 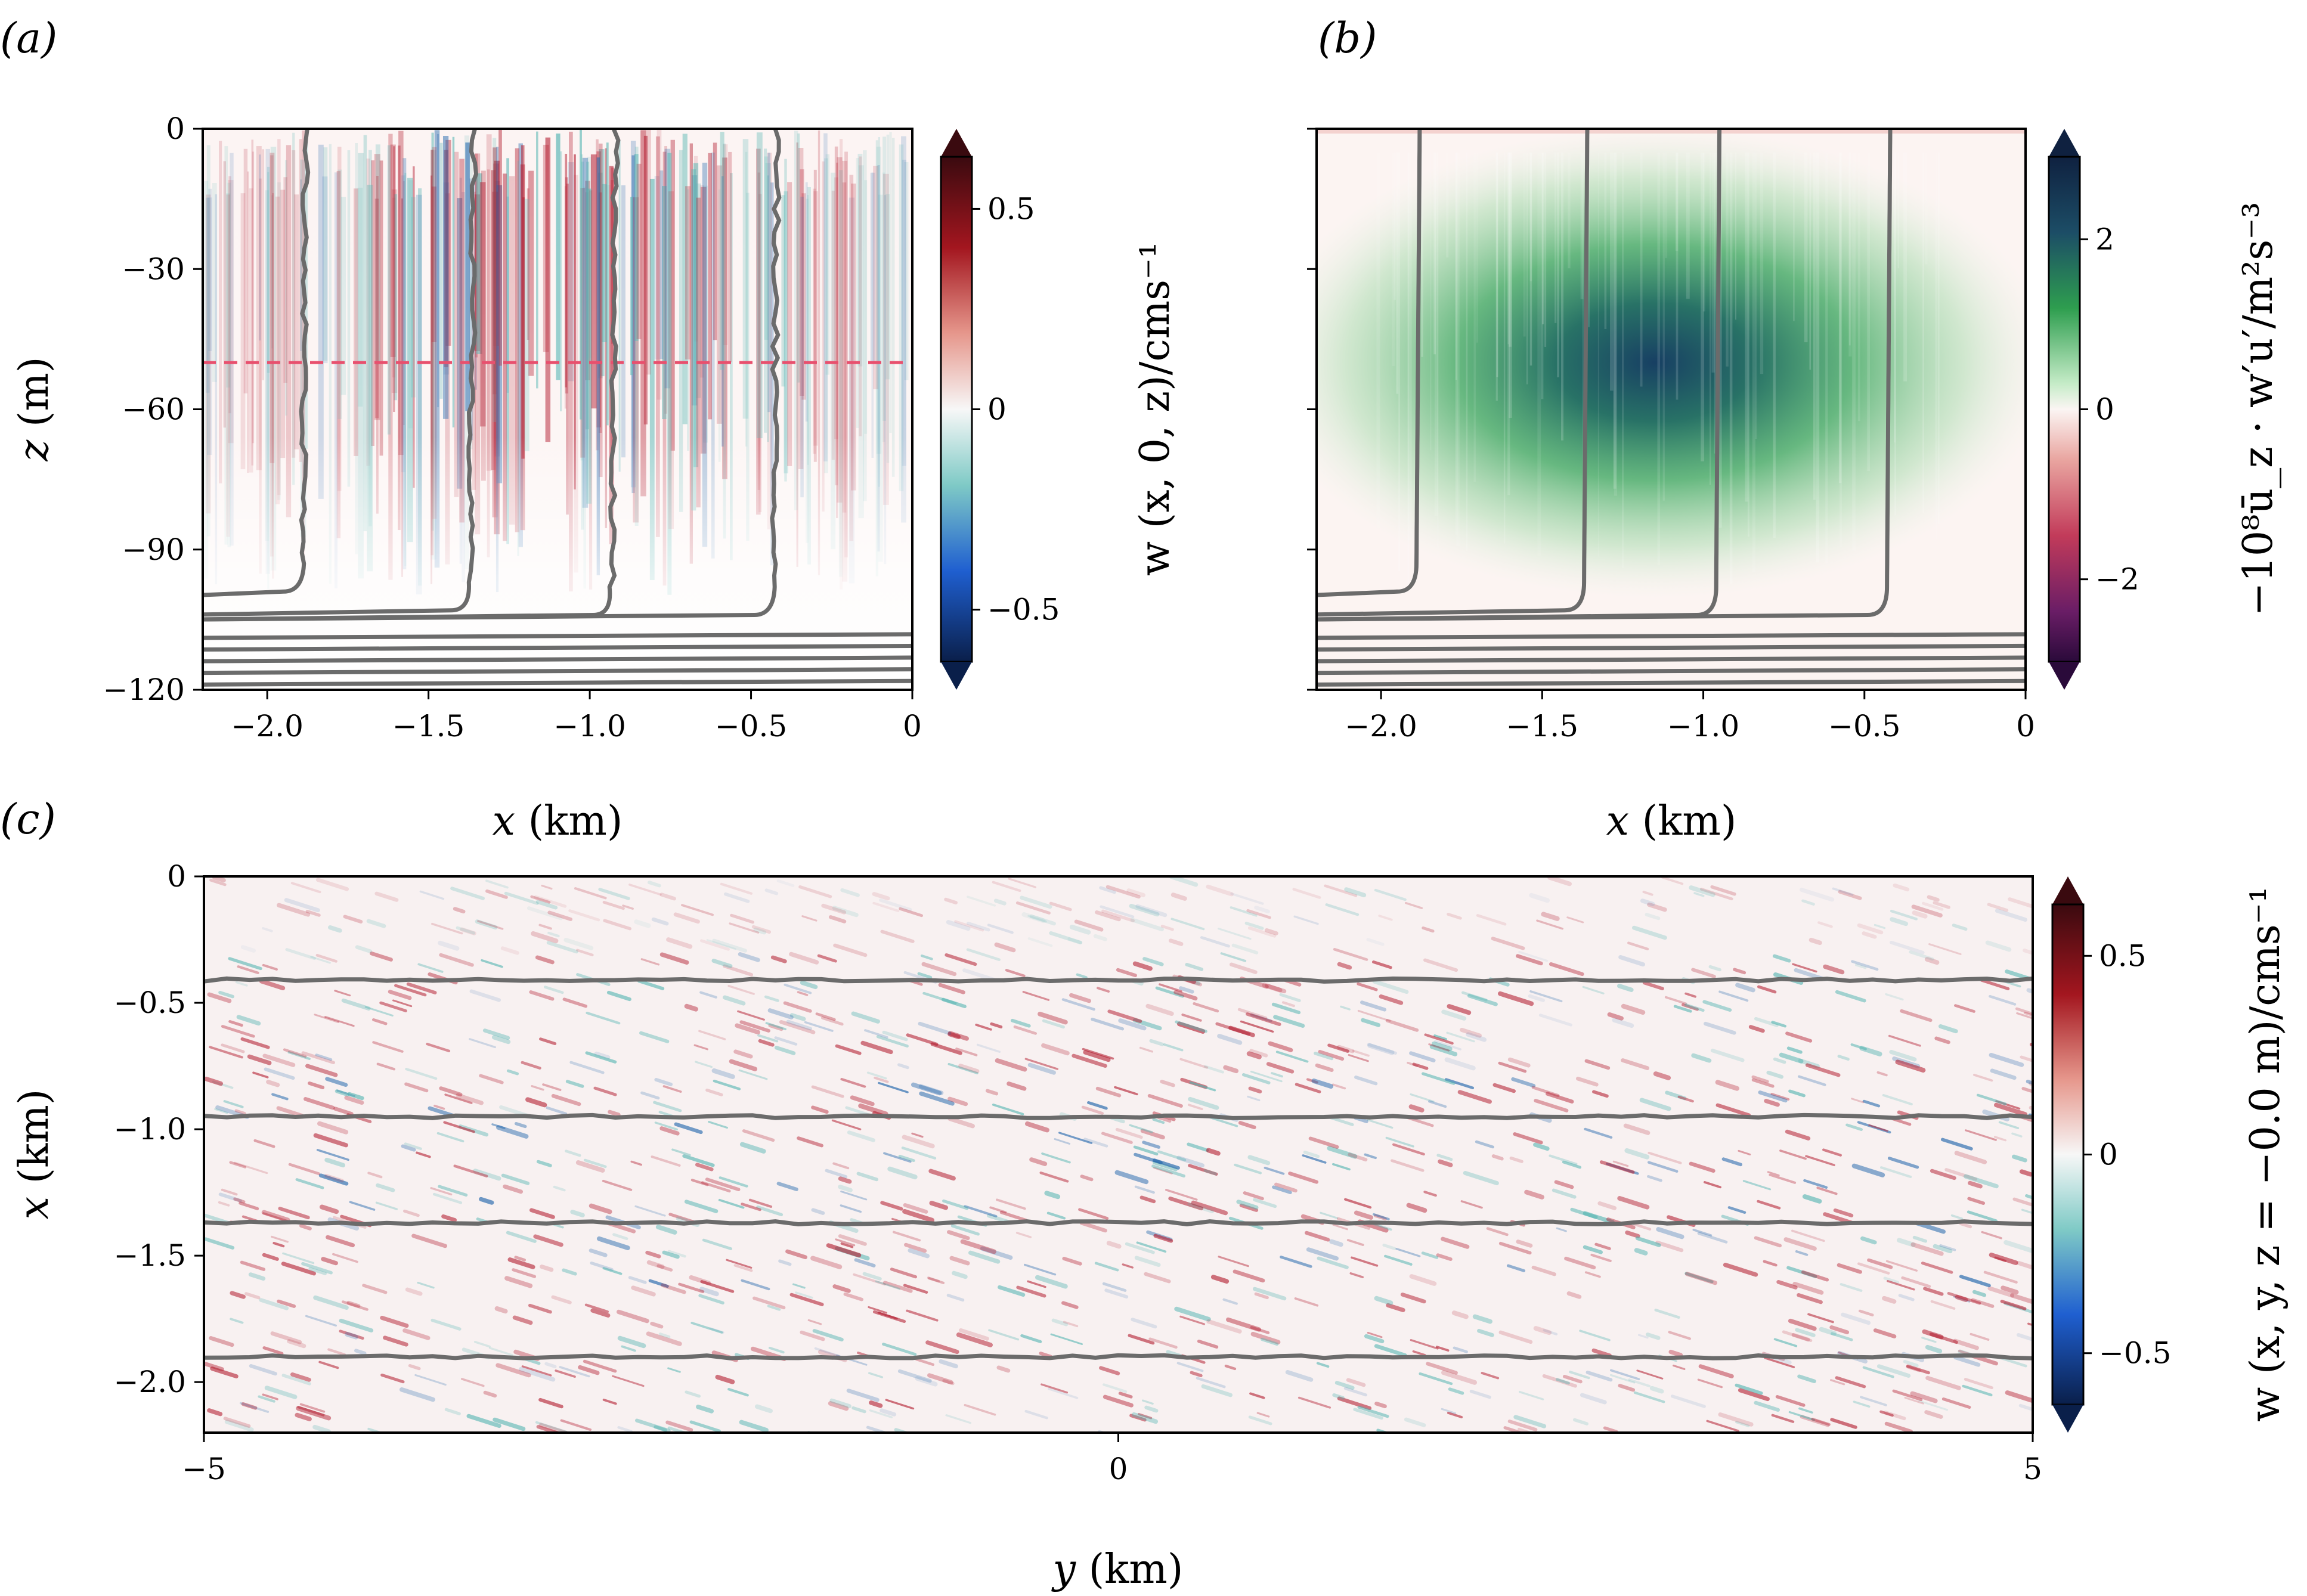 I want to click on panel-c-colorbar-tick-label: 0.5, so click(x=2123, y=955).